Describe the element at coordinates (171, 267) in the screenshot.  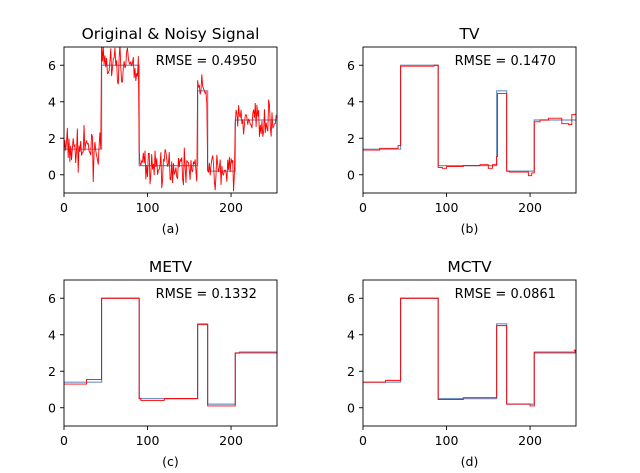
I see `panel-title: METV` at that location.